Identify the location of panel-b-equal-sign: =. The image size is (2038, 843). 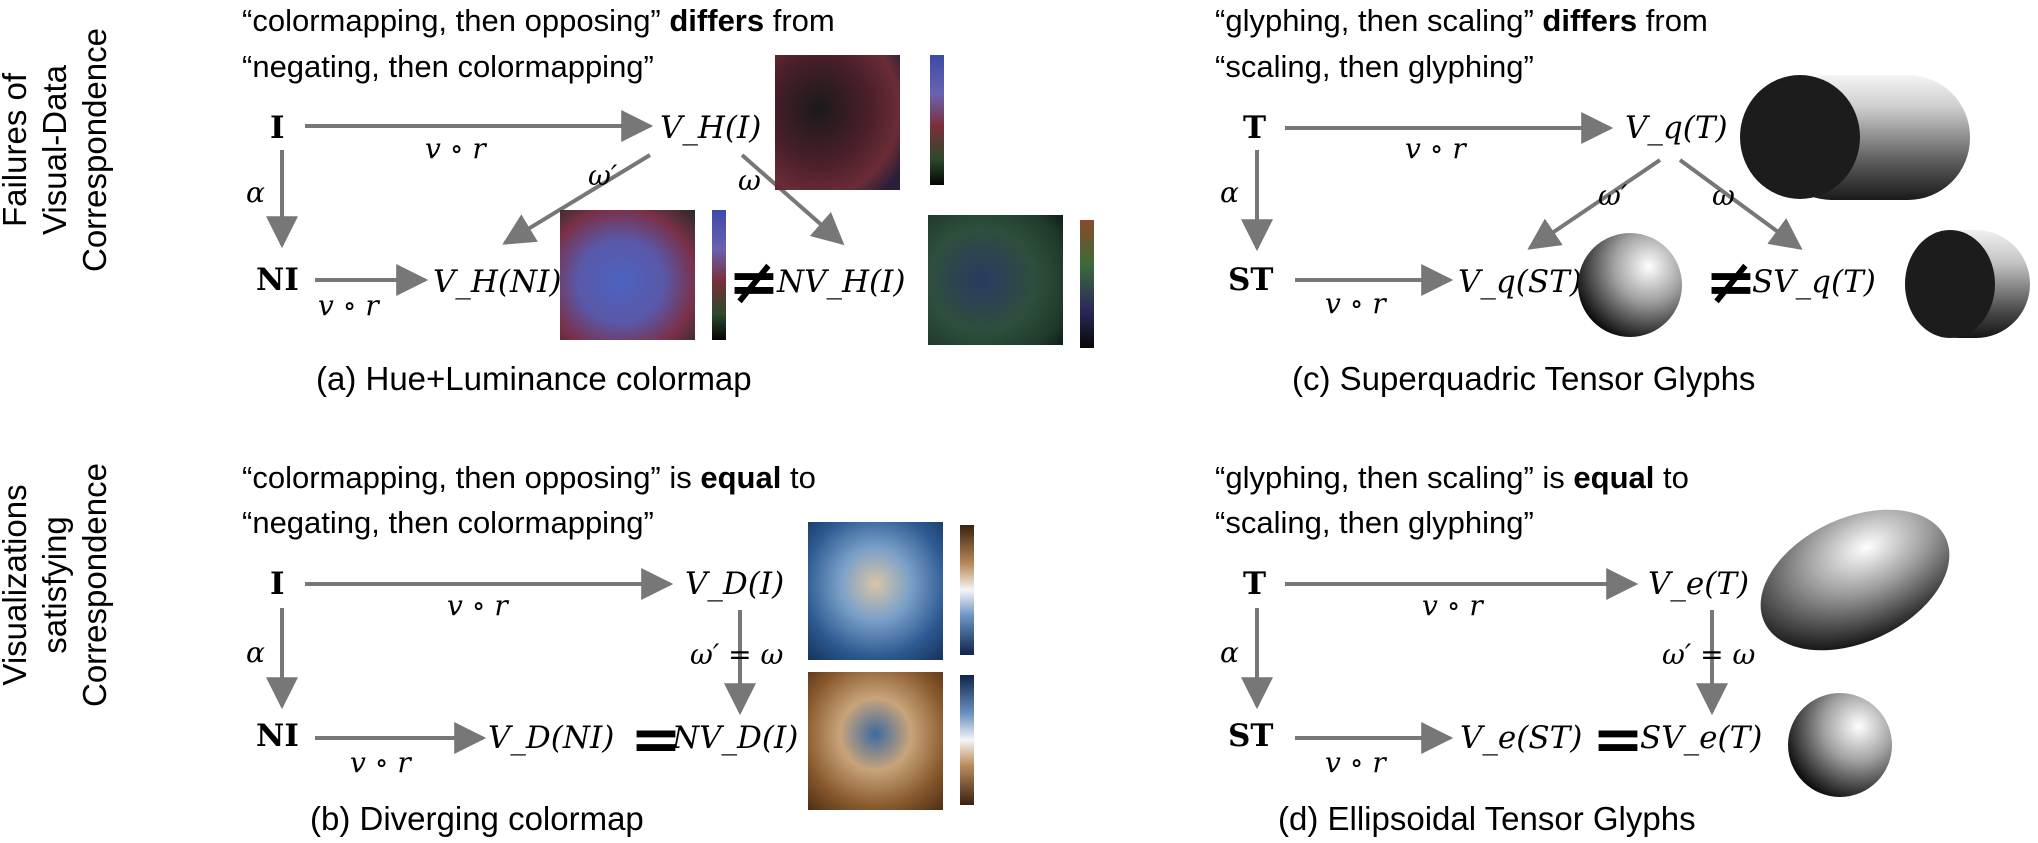
(656, 738).